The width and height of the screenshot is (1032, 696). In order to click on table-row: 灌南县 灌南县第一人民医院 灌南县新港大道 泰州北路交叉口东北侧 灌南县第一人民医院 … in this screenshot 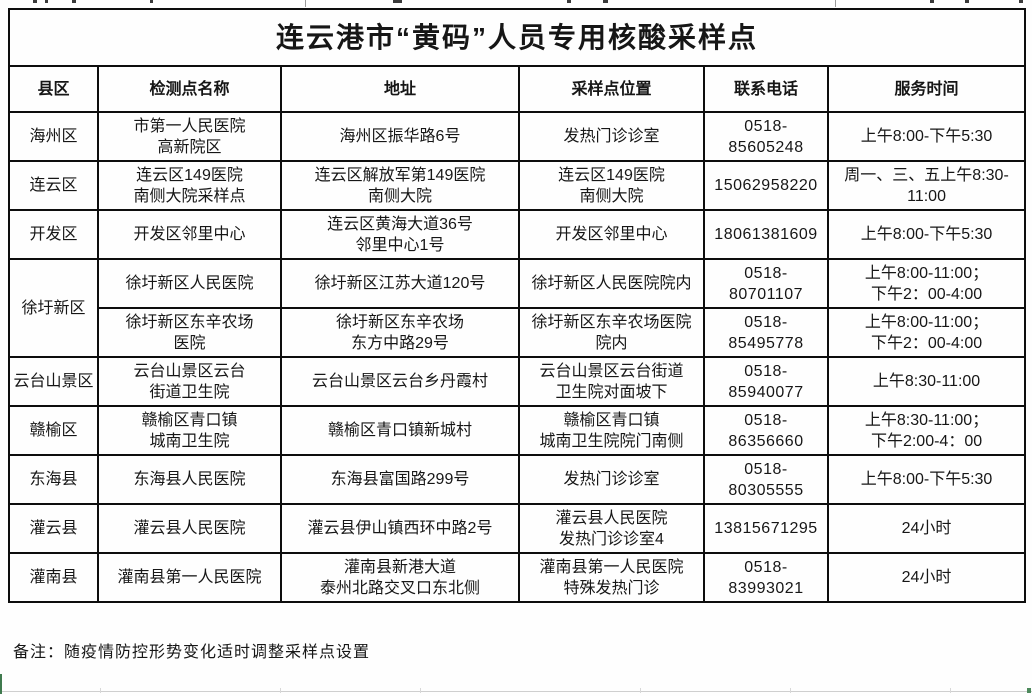, I will do `click(517, 577)`.